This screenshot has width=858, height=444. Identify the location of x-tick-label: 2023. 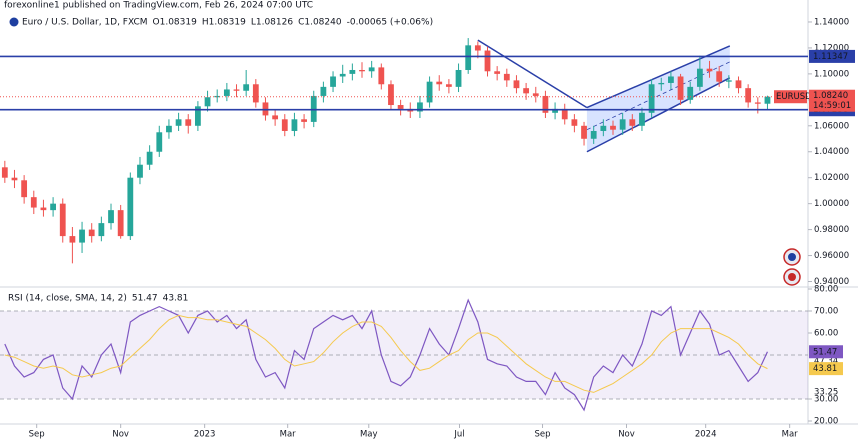
(205, 435).